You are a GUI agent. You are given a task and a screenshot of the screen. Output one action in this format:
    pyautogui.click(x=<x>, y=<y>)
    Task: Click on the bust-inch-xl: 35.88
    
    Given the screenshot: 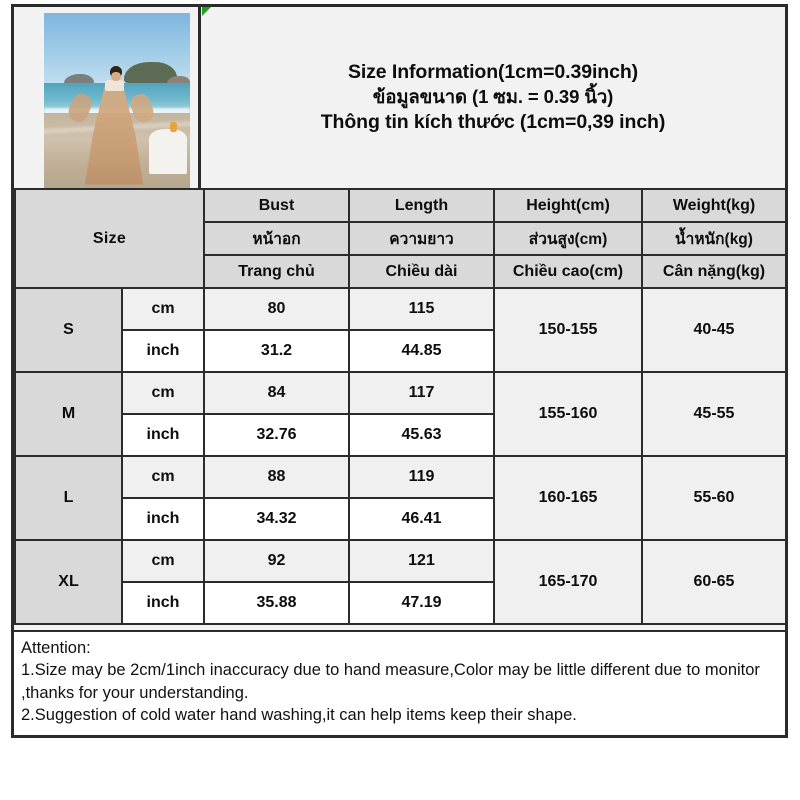 What is the action you would take?
    pyautogui.click(x=276, y=603)
    